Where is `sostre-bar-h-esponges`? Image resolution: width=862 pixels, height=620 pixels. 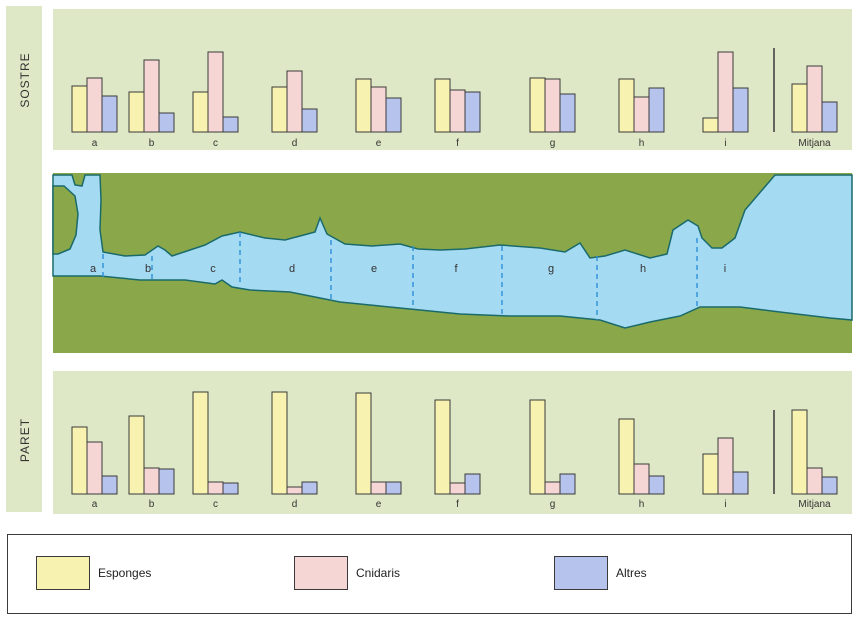
sostre-bar-h-esponges is located at coordinates (626, 105).